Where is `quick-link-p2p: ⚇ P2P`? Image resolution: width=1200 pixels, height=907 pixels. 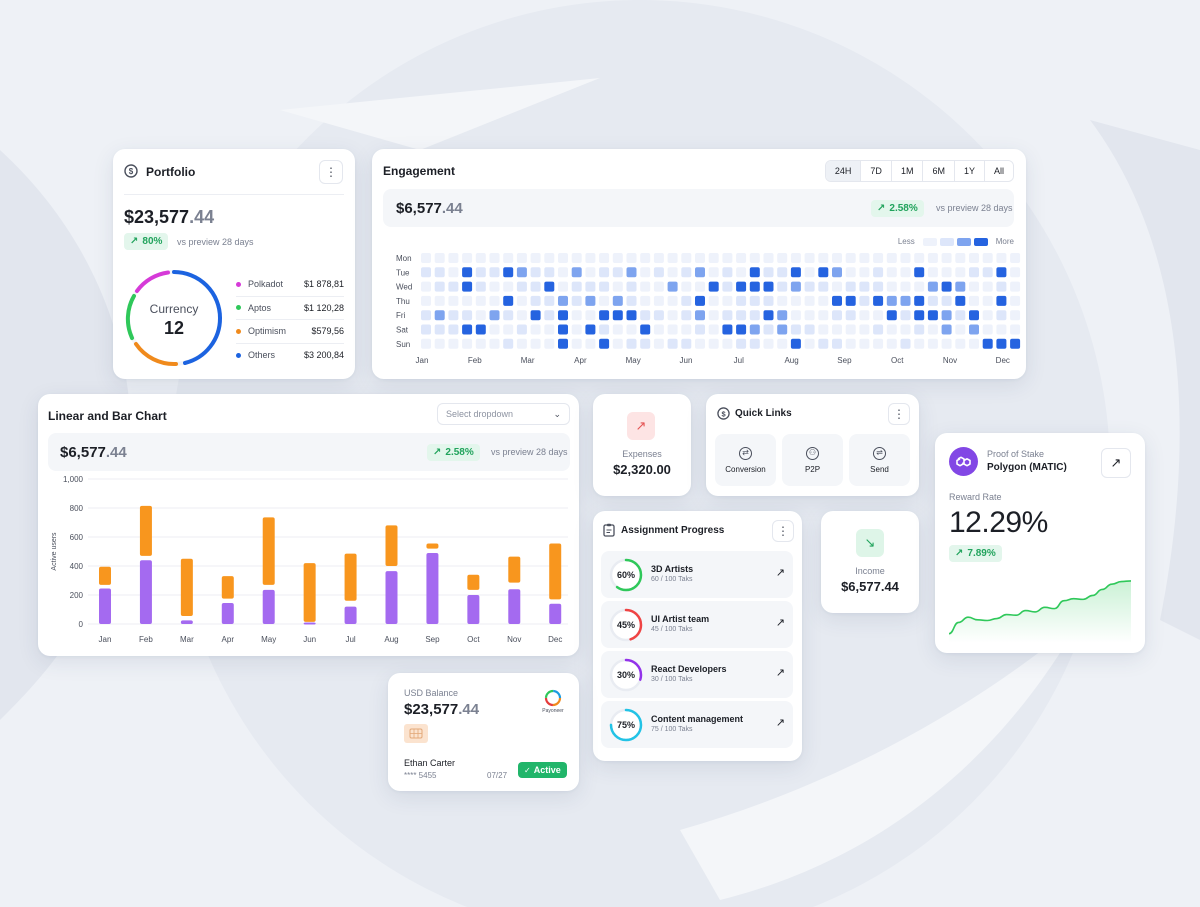
quick-link-p2p: ⚇ P2P is located at coordinates (812, 460).